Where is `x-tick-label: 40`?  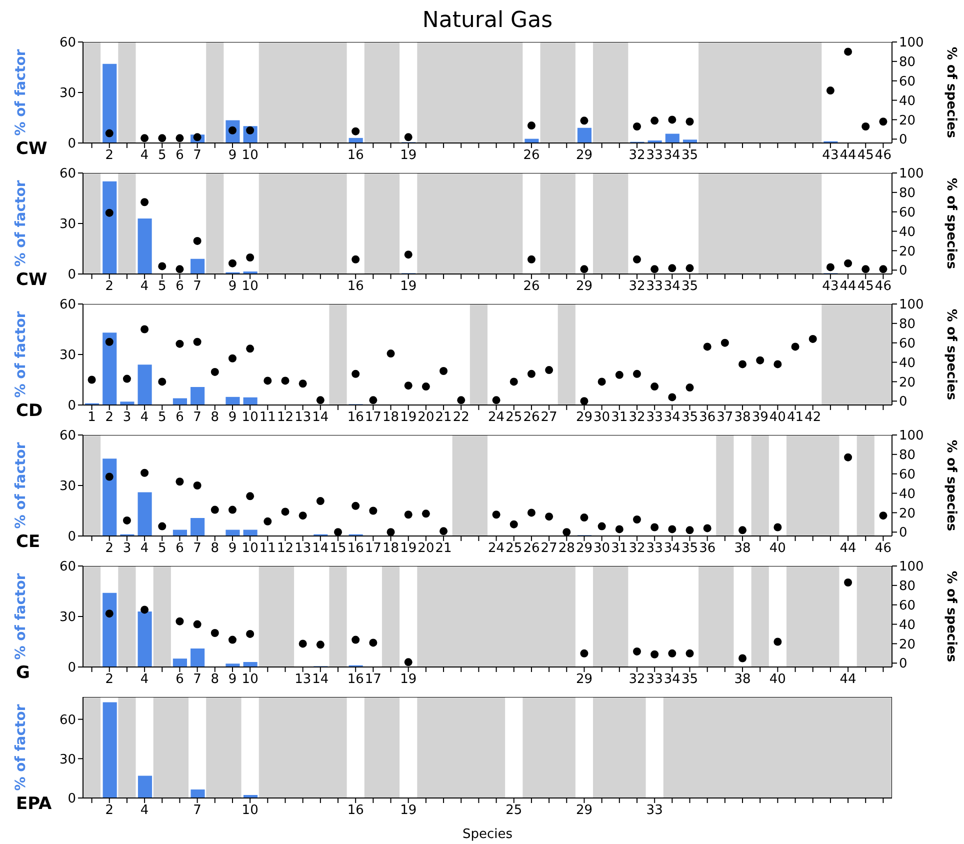
x-tick-label: 40 is located at coordinates (777, 548).